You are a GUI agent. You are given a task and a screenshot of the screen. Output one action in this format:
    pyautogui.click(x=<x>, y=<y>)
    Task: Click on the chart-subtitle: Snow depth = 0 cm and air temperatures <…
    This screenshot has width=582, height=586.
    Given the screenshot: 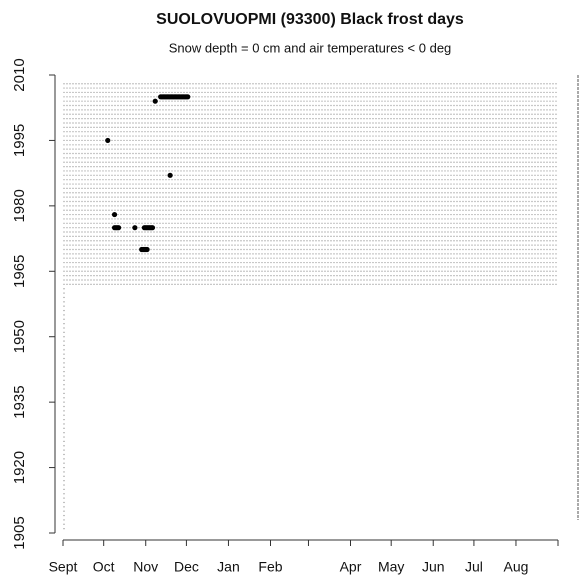 What is the action you would take?
    pyautogui.click(x=310, y=47)
    